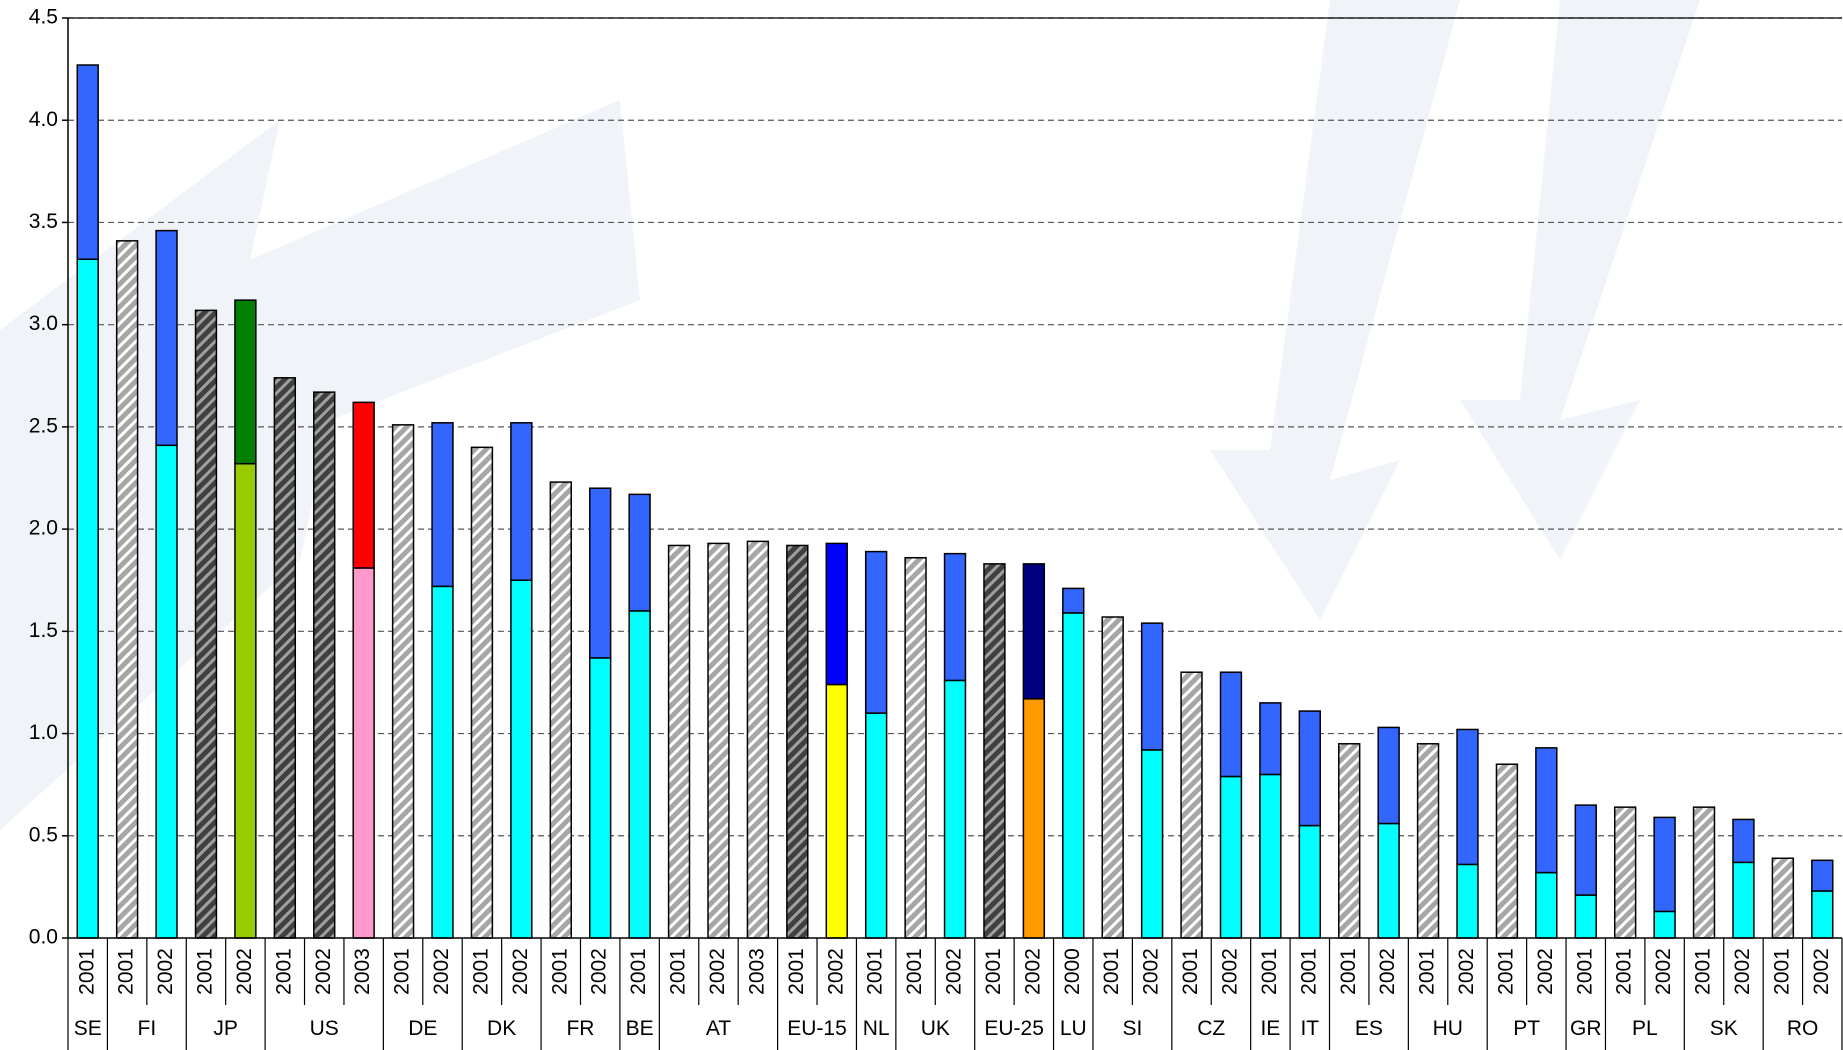 This screenshot has height=1050, width=1843. What do you see at coordinates (324, 1028) in the screenshot?
I see `group-label: US` at bounding box center [324, 1028].